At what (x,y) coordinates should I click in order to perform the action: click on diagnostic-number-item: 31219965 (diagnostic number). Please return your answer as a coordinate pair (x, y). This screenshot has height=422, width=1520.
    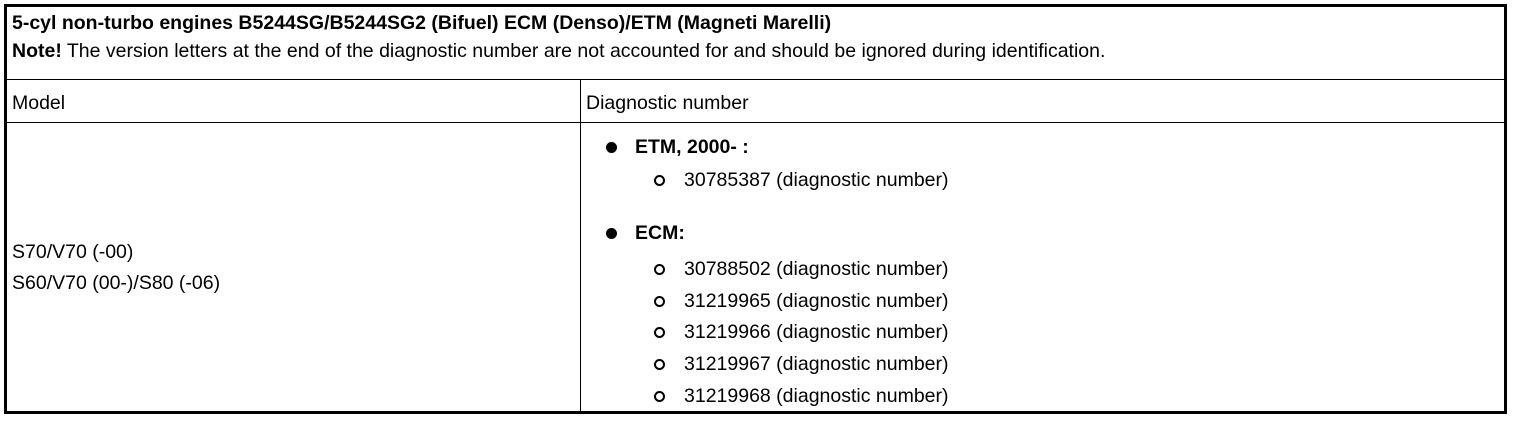
    Looking at the image, I should click on (816, 300).